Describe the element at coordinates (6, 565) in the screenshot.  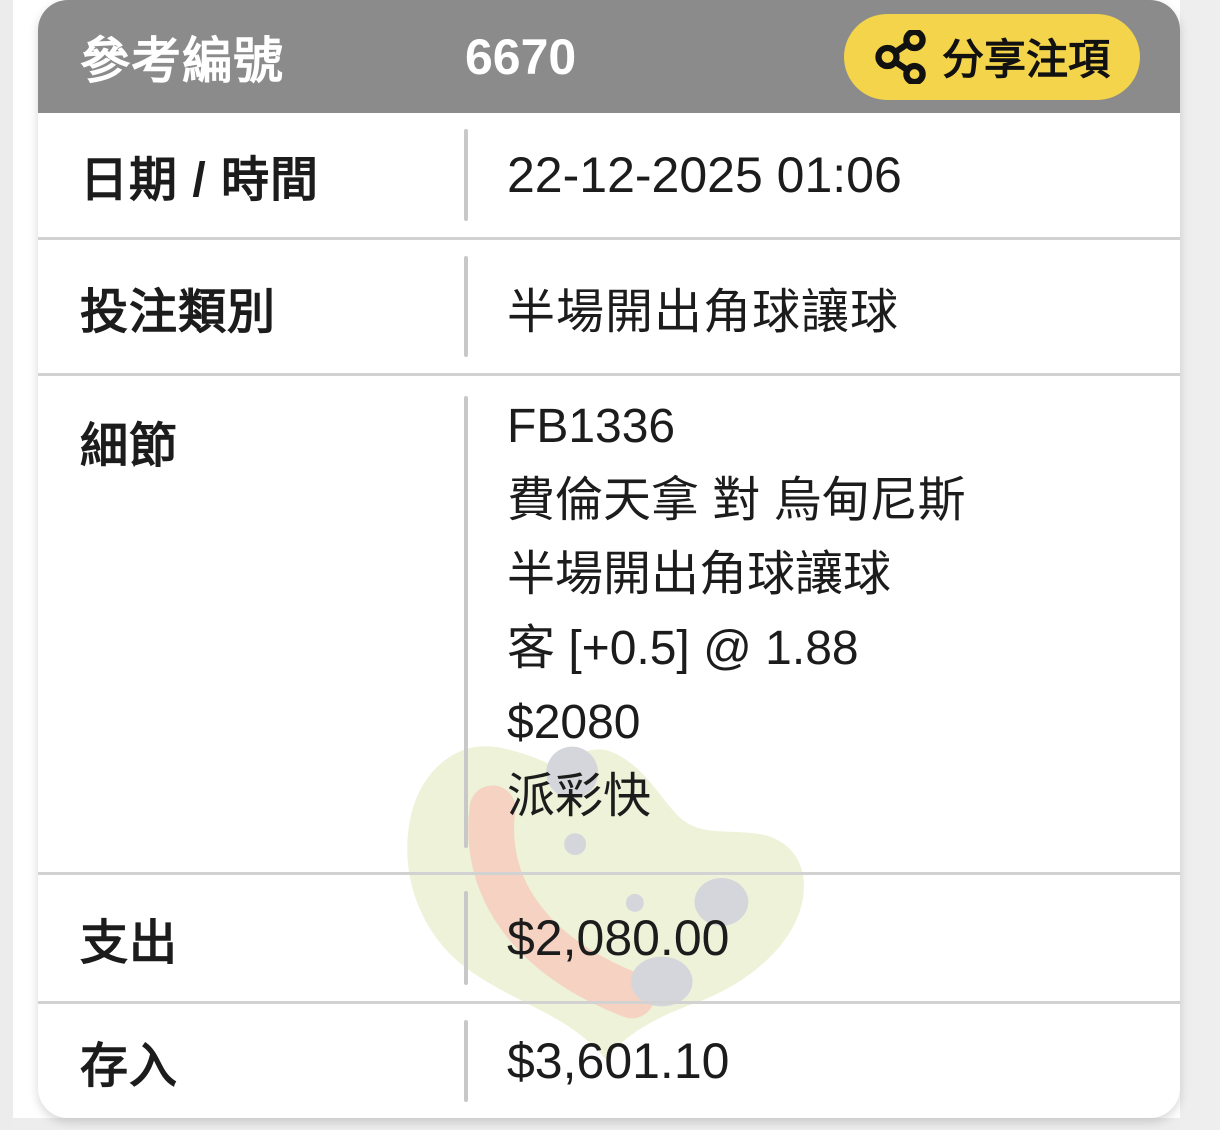
I see `page-edge-left` at that location.